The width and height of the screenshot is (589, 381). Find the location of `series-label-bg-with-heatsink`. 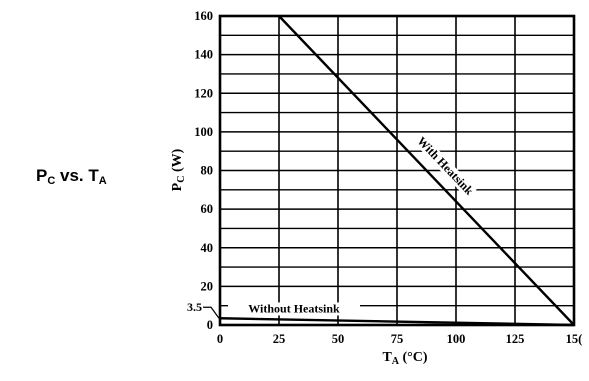

series-label-bg-with-heatsink is located at coordinates (445, 166).